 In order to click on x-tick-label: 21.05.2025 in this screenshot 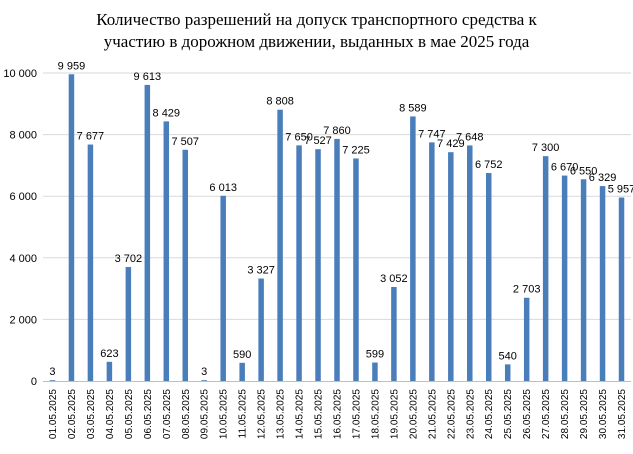, I will do `click(432, 414)`.